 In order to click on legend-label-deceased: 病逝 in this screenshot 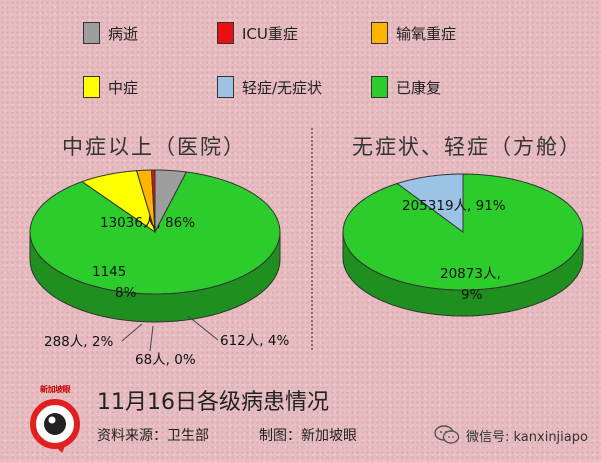, I will do `click(123, 33)`.